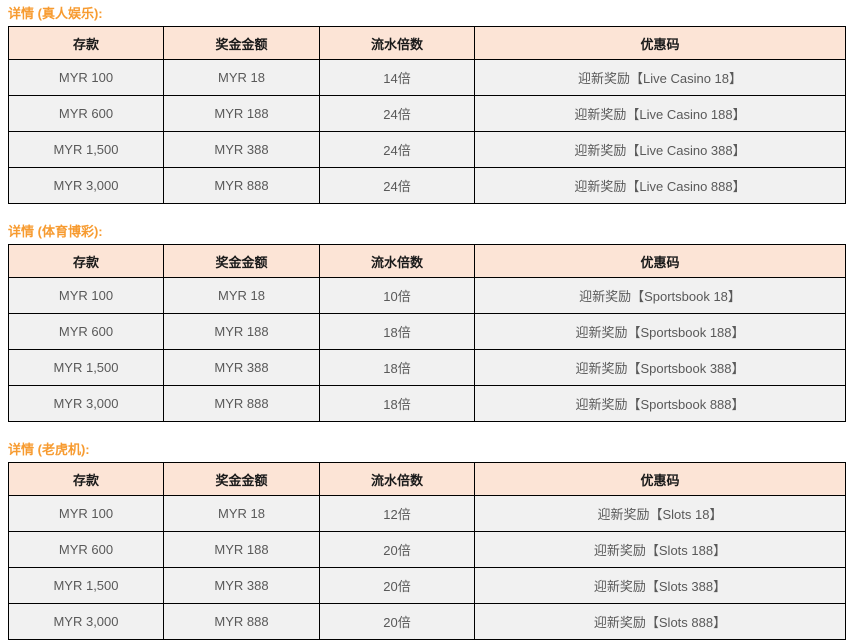 The image size is (854, 640). I want to click on cell-turnover: 14倍, so click(397, 77).